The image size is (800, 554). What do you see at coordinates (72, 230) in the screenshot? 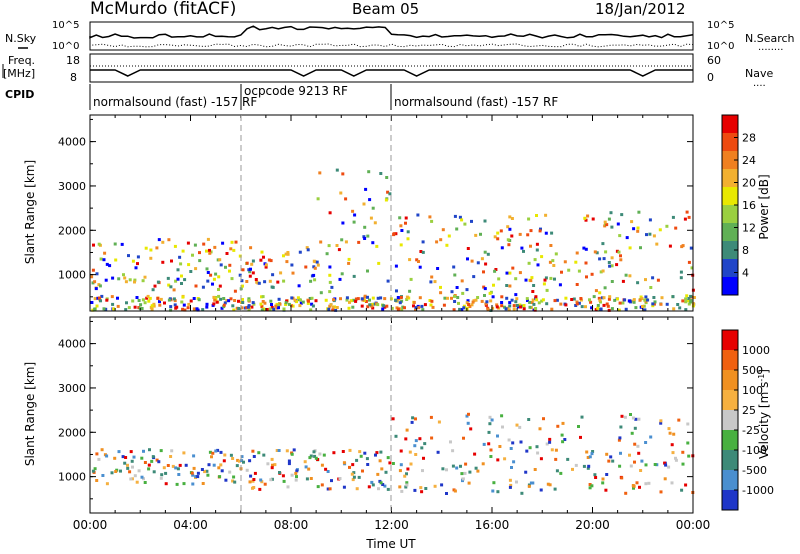
I see `y-tick-label: 2000` at bounding box center [72, 230].